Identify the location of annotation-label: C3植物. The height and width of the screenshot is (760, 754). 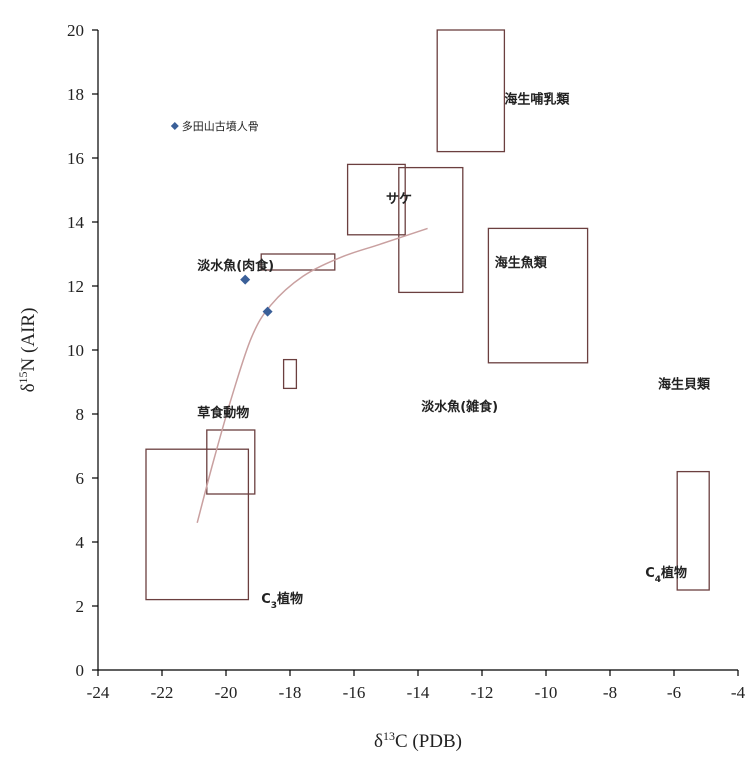
(282, 601).